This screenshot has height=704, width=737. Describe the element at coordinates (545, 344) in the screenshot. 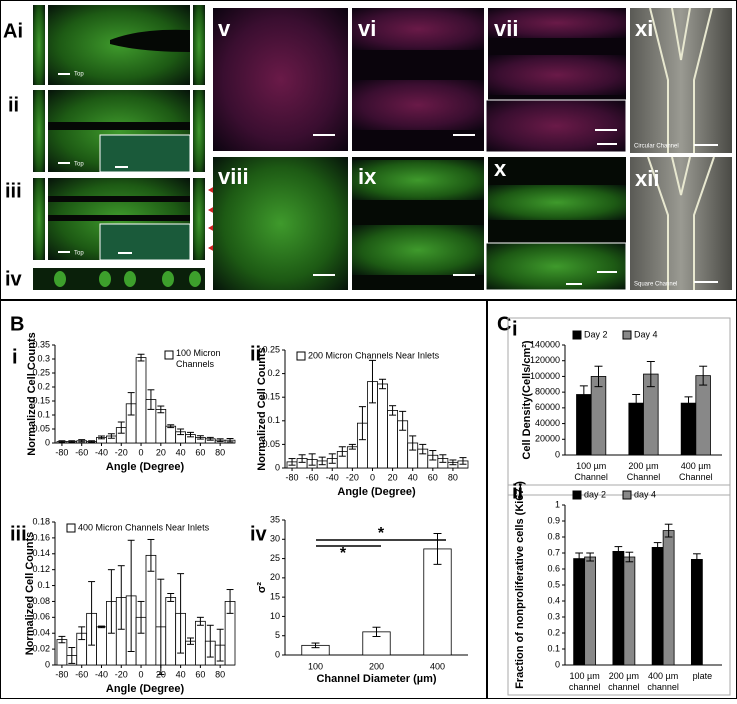

I see `y-tick-label: 140000` at that location.